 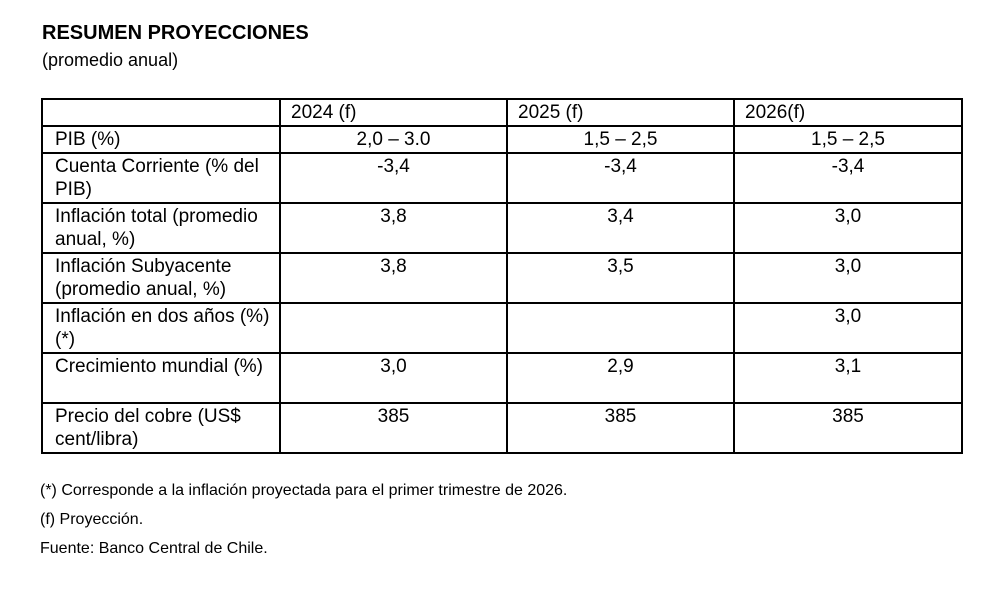 I want to click on table-row: PIB (%) 2,0 – 3.0 1,5 – 2,5 1,5 – 2,5, so click(x=502, y=139).